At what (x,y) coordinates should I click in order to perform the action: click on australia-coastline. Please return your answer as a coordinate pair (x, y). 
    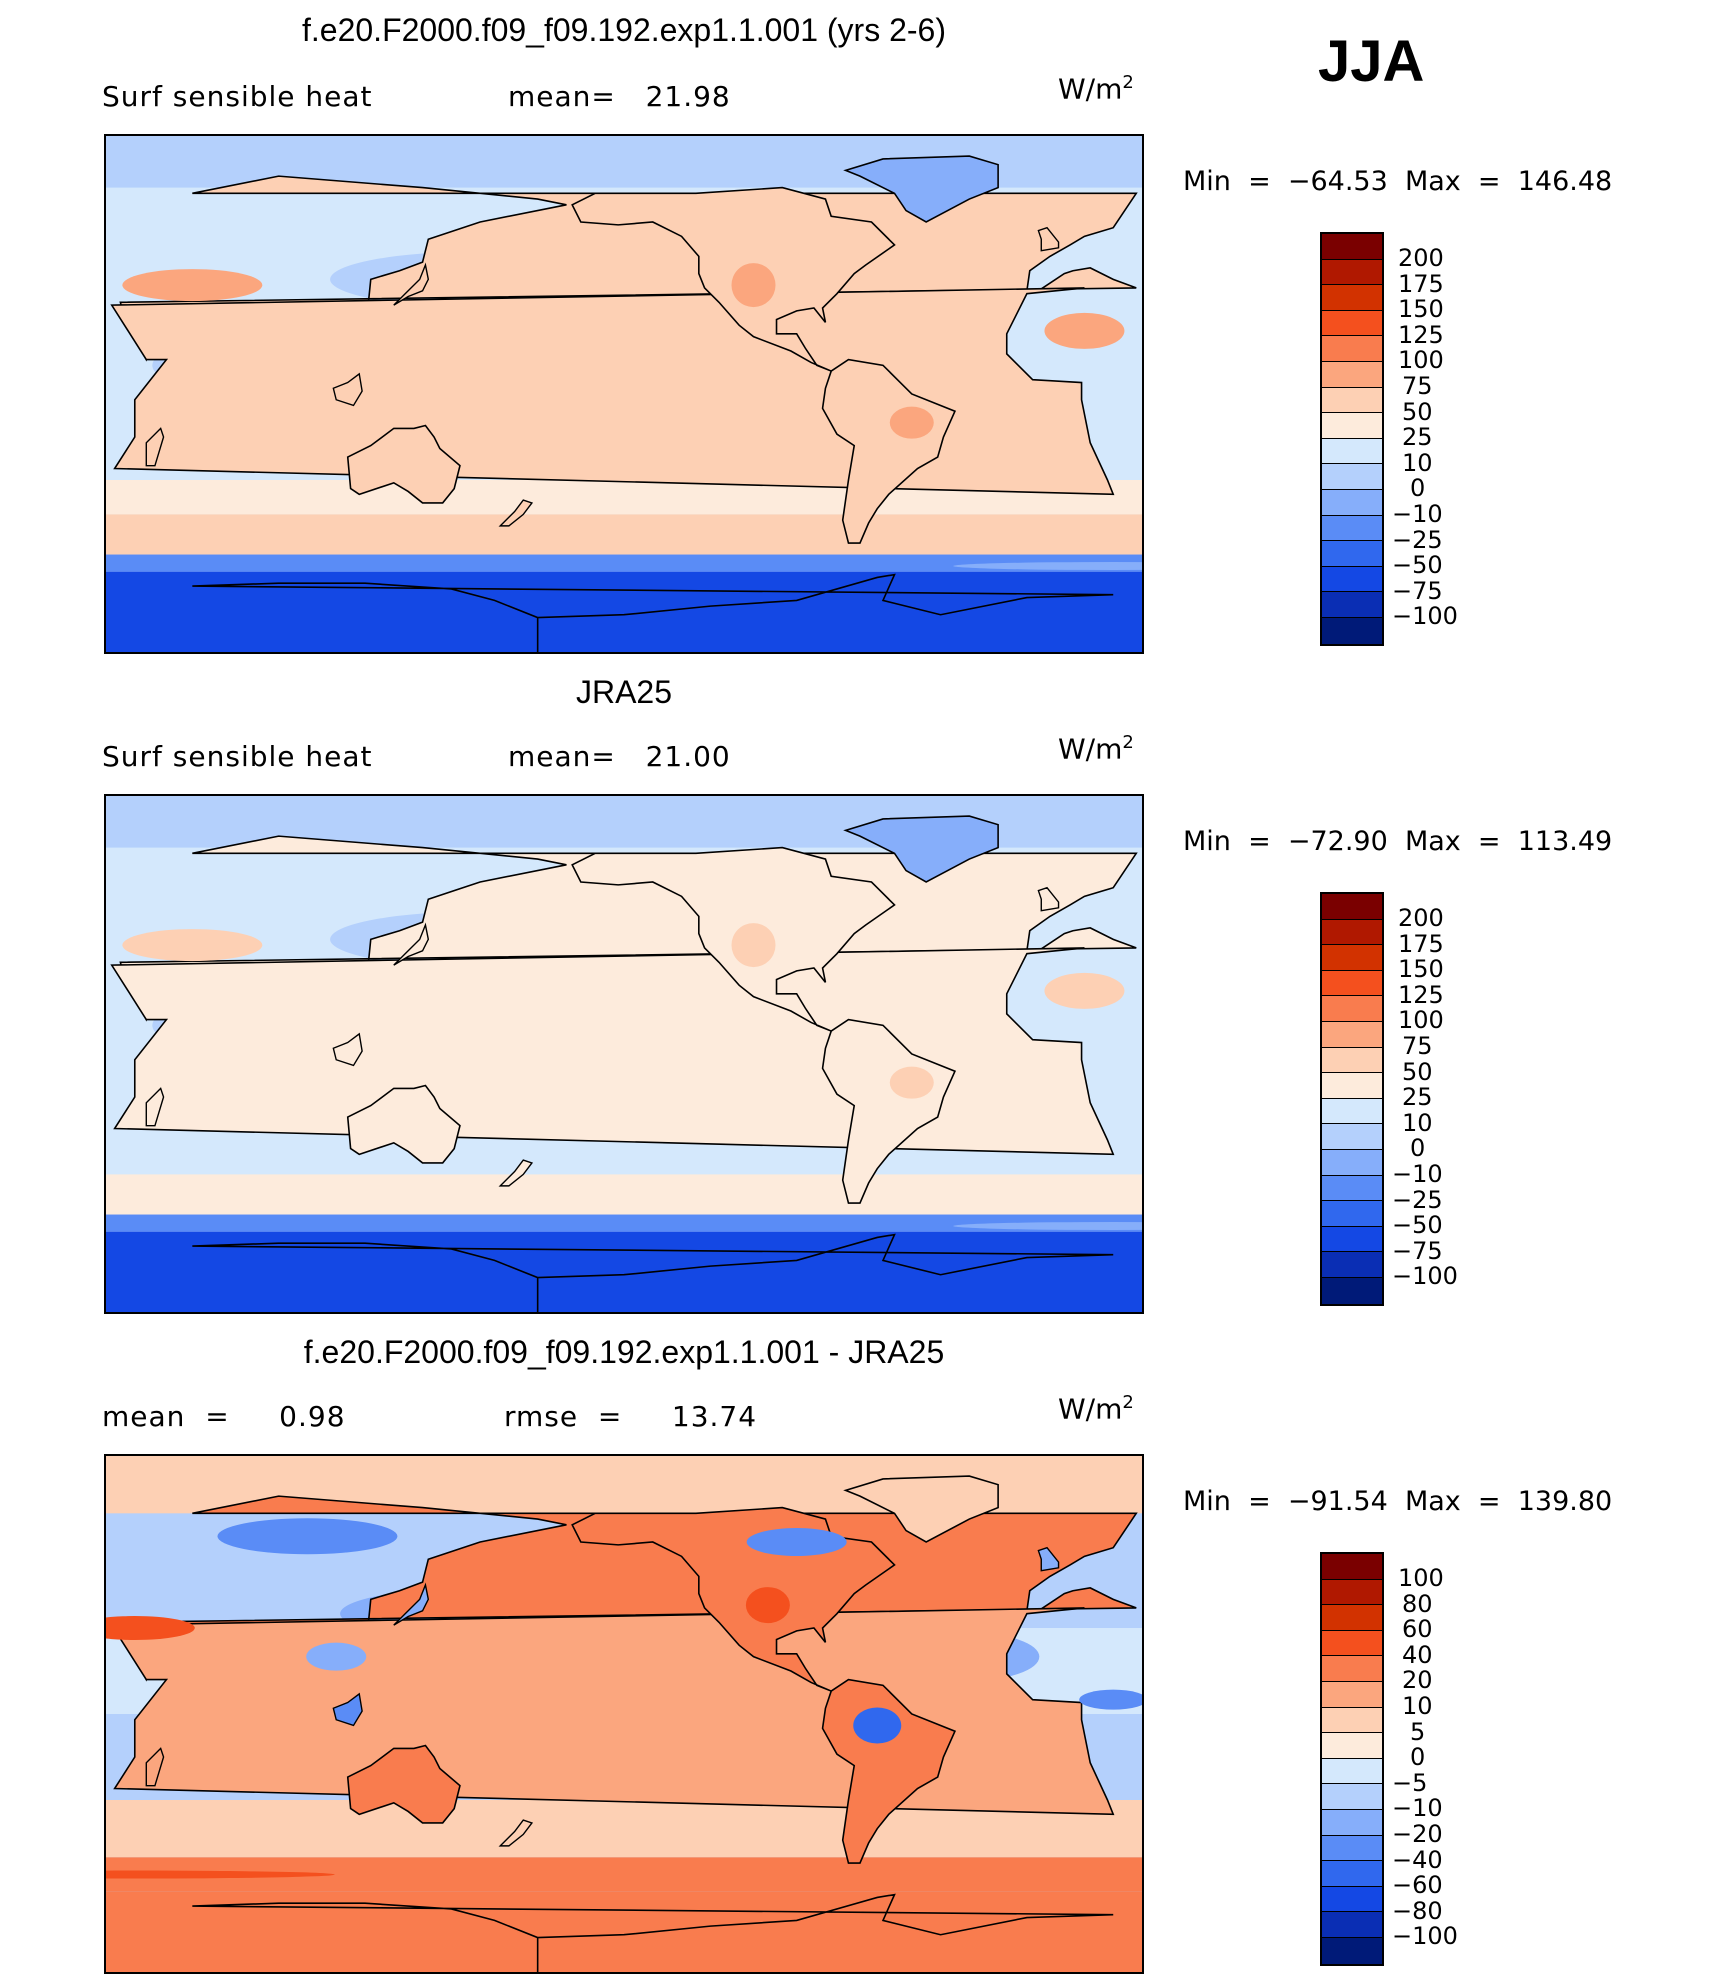
    Looking at the image, I should click on (403, 1124).